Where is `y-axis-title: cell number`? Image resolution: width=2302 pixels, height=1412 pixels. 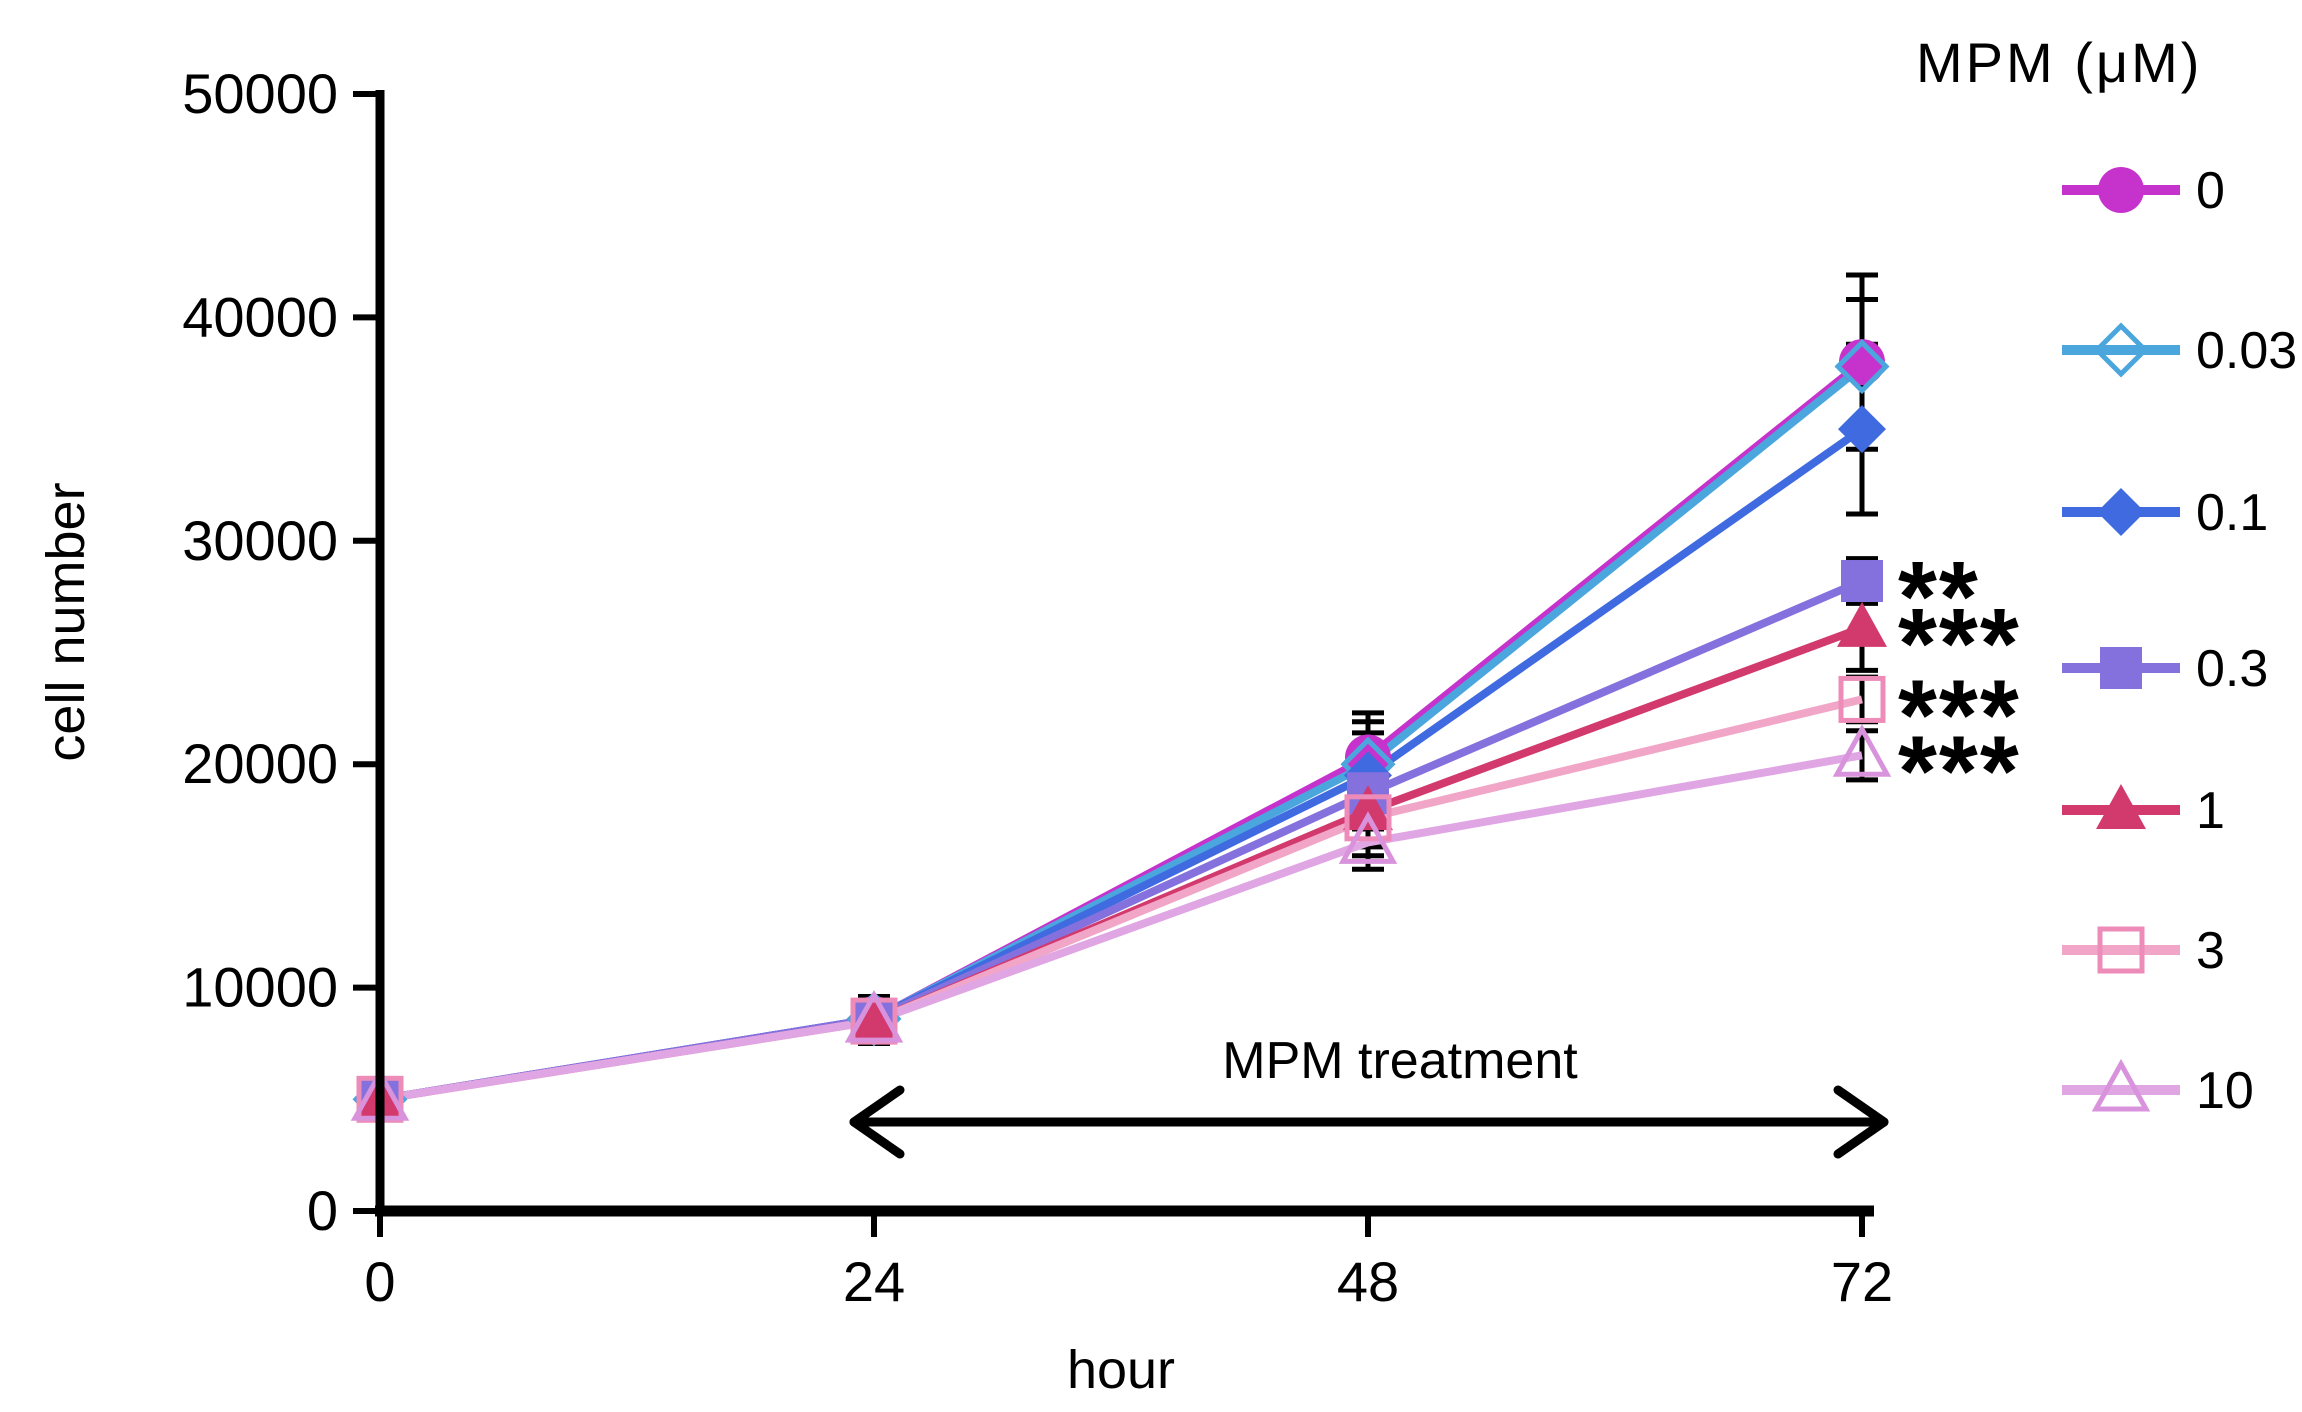
y-axis-title: cell number is located at coordinates (66, 621).